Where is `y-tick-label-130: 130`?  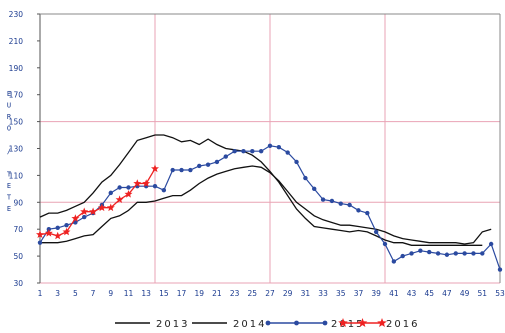
y-tick-label-130: 130 is located at coordinates (16, 149).